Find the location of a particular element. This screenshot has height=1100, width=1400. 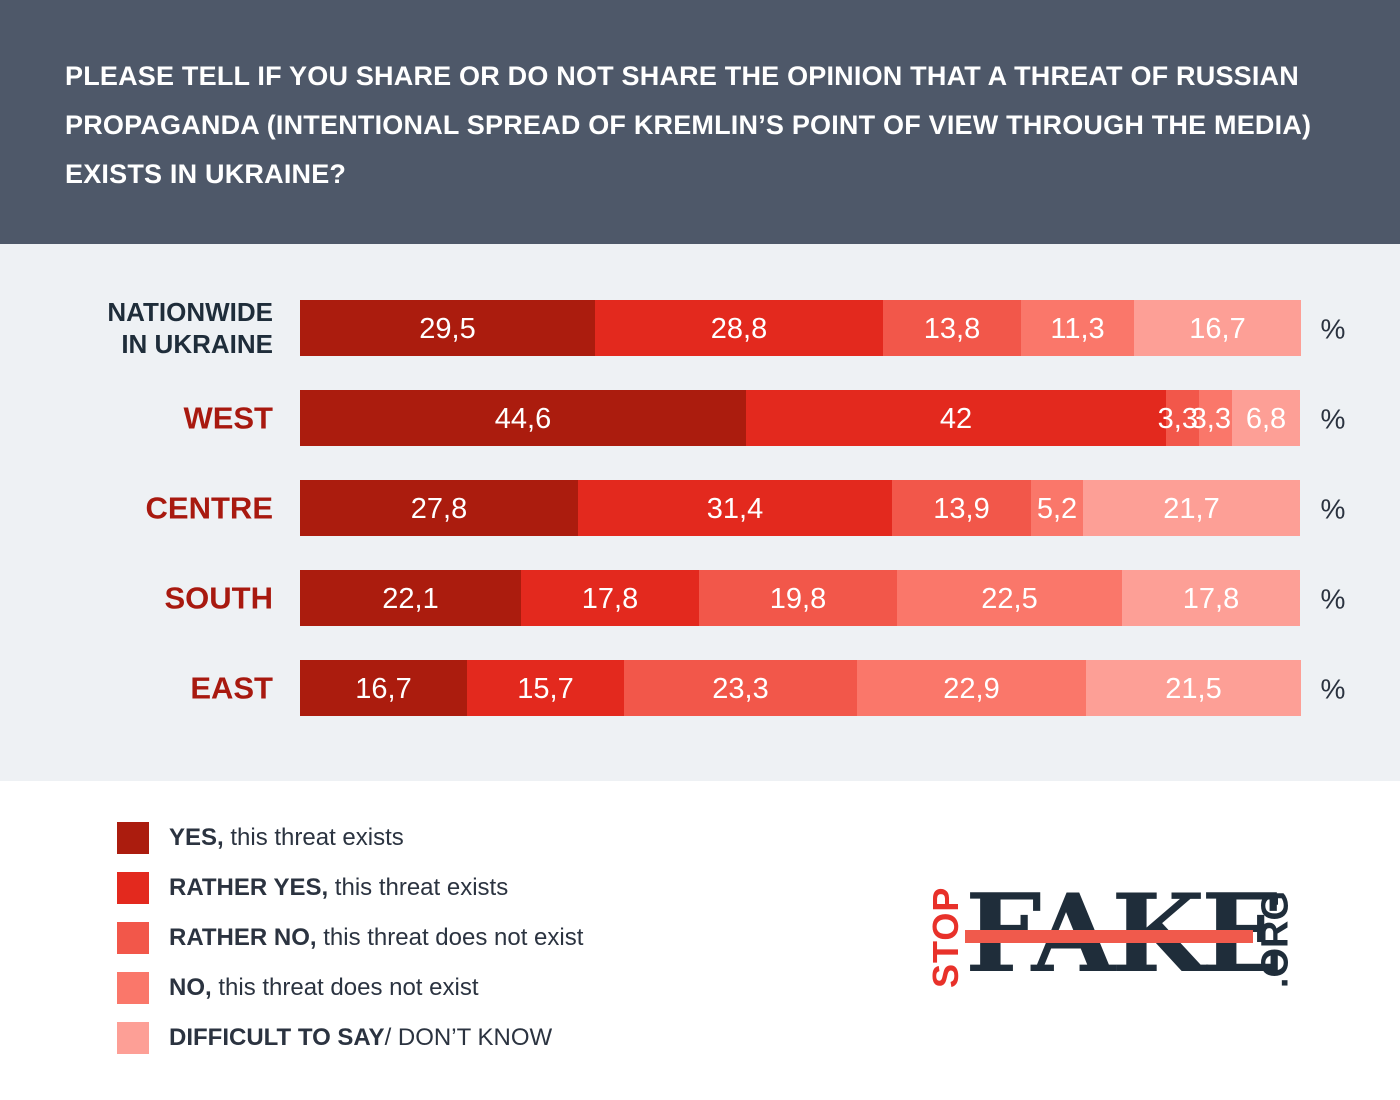

data-label: 28,8 is located at coordinates (739, 329).